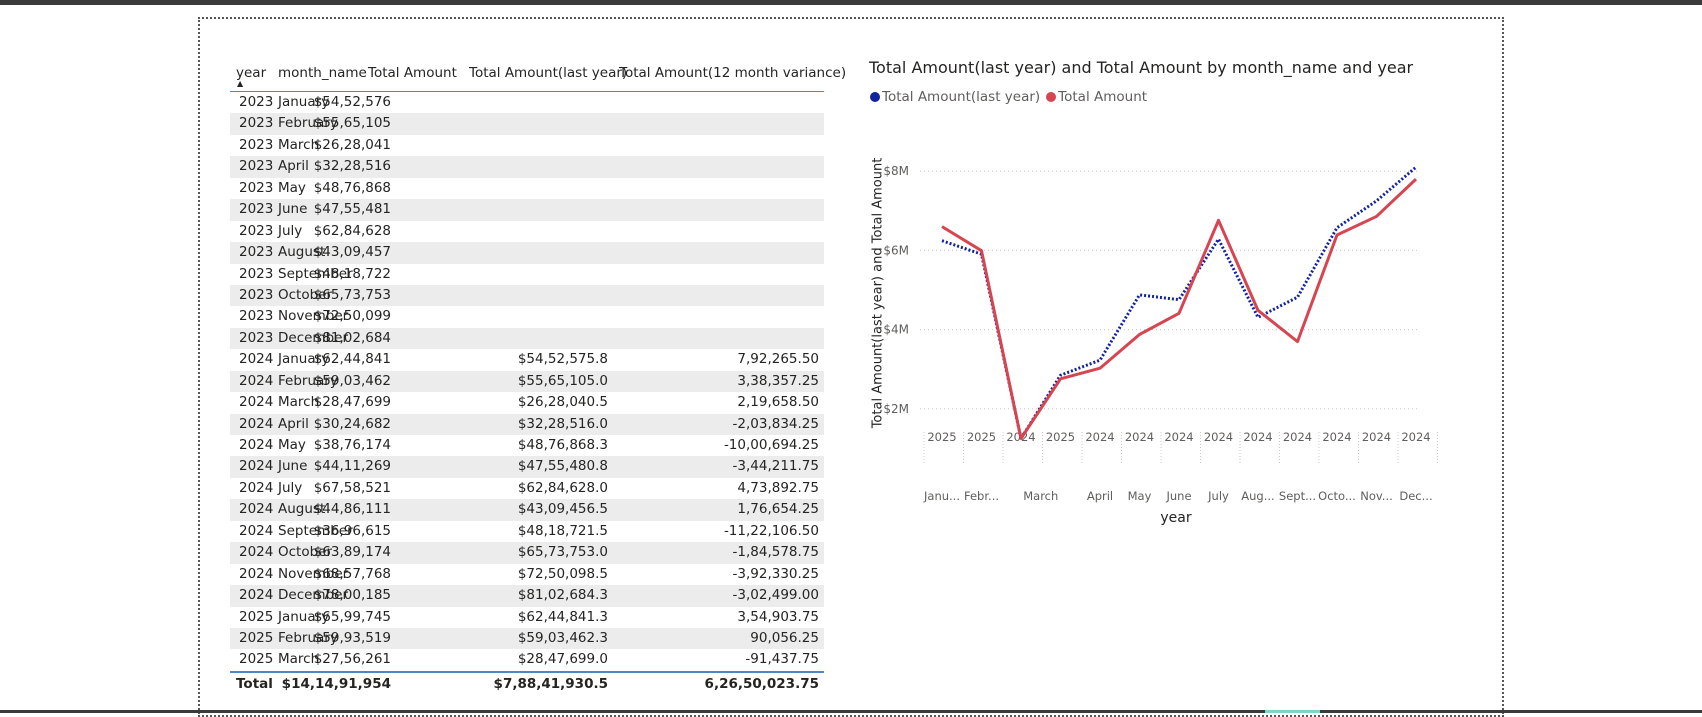 The image size is (1702, 717). What do you see at coordinates (352, 316) in the screenshot?
I see `cell-total-amount: $72,50,099` at bounding box center [352, 316].